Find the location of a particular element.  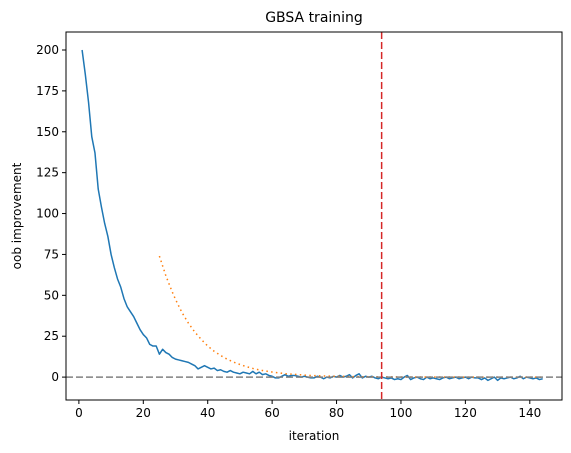

x-axis-title: iteration is located at coordinates (314, 436).